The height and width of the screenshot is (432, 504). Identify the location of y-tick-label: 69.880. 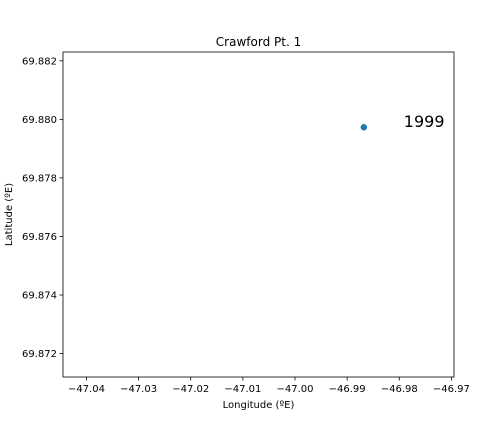
(39, 120).